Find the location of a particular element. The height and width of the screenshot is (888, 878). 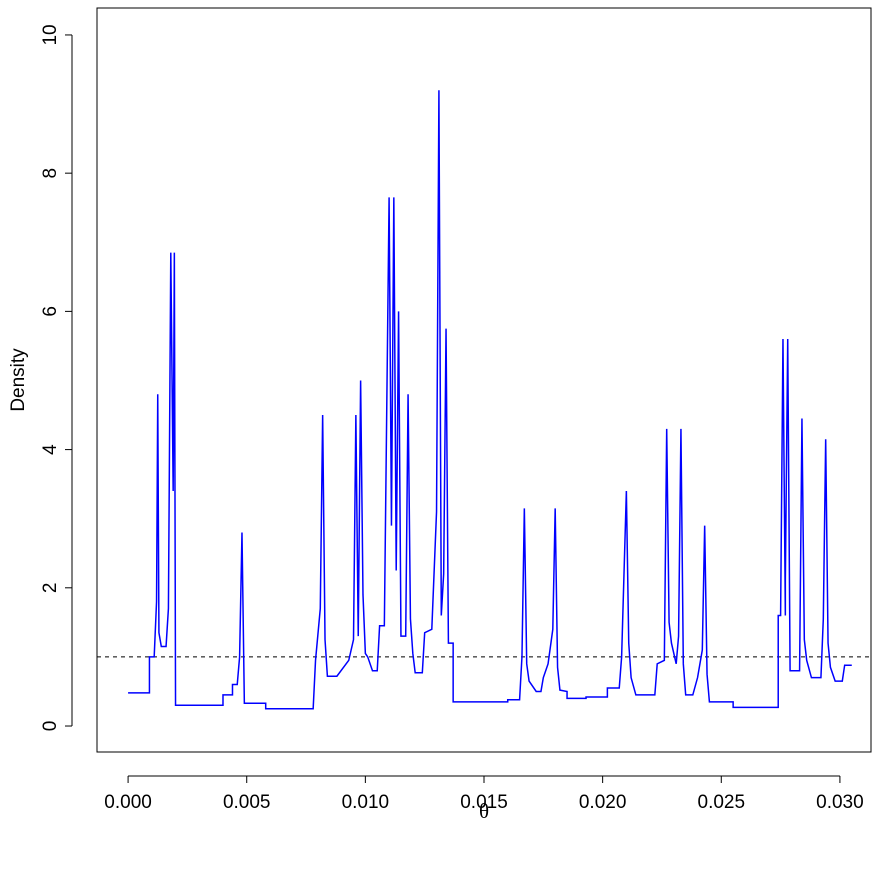

x-tick-label: 0.020 is located at coordinates (603, 802).